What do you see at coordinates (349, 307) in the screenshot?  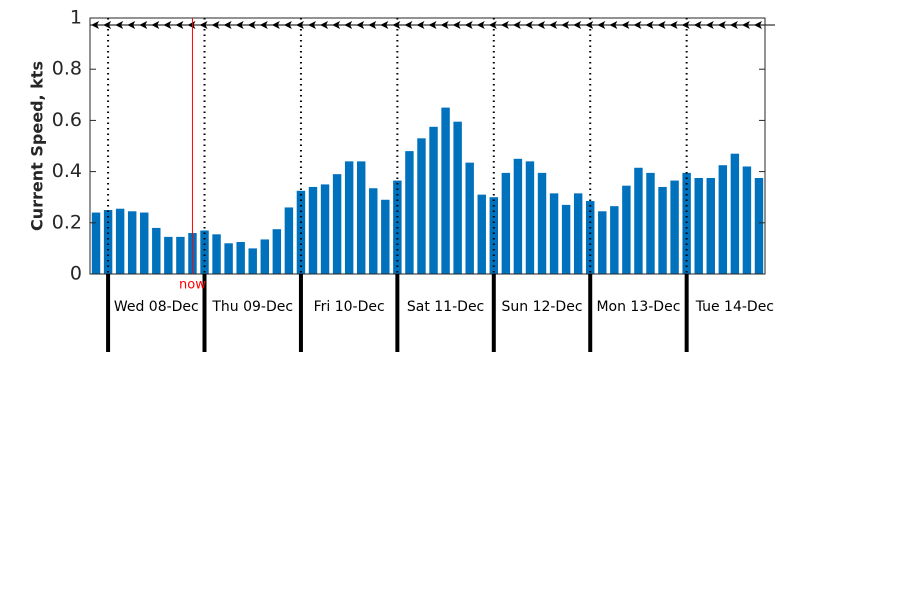 I see `x-tick-label: Fri 10-Dec` at bounding box center [349, 307].